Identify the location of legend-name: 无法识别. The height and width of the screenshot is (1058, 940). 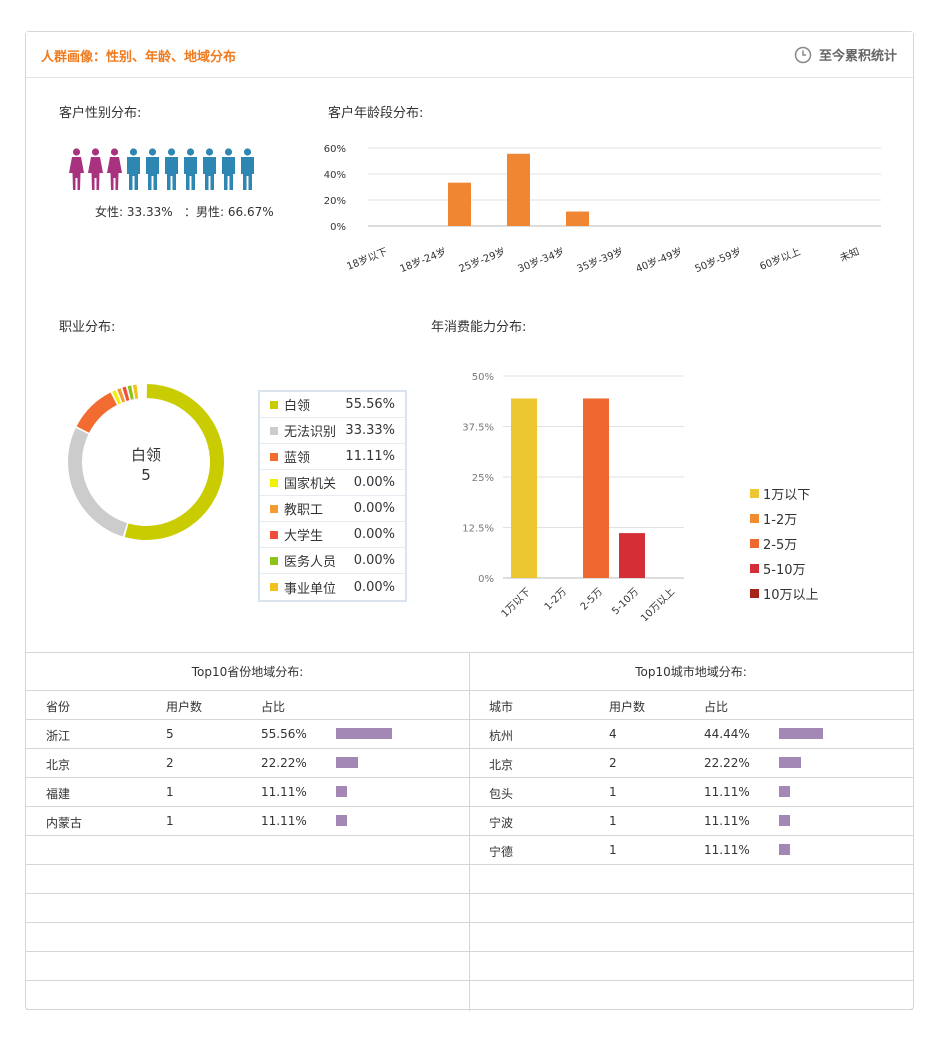
(310, 432).